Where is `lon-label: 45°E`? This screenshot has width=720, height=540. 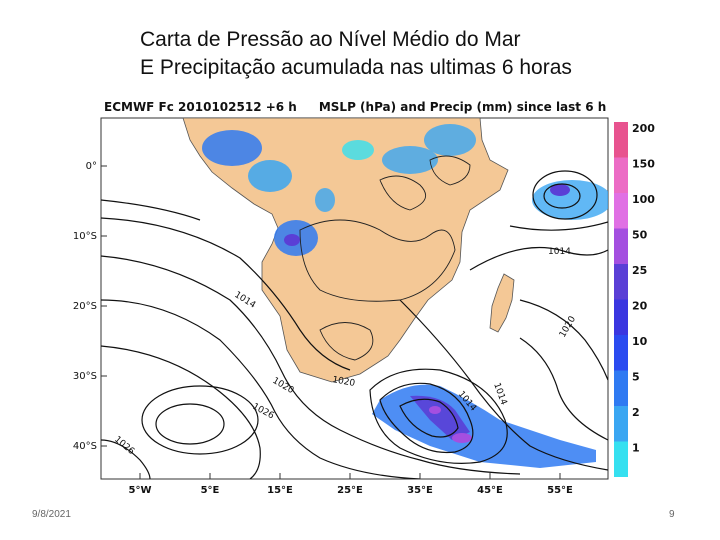
lon-label: 45°E is located at coordinates (490, 490).